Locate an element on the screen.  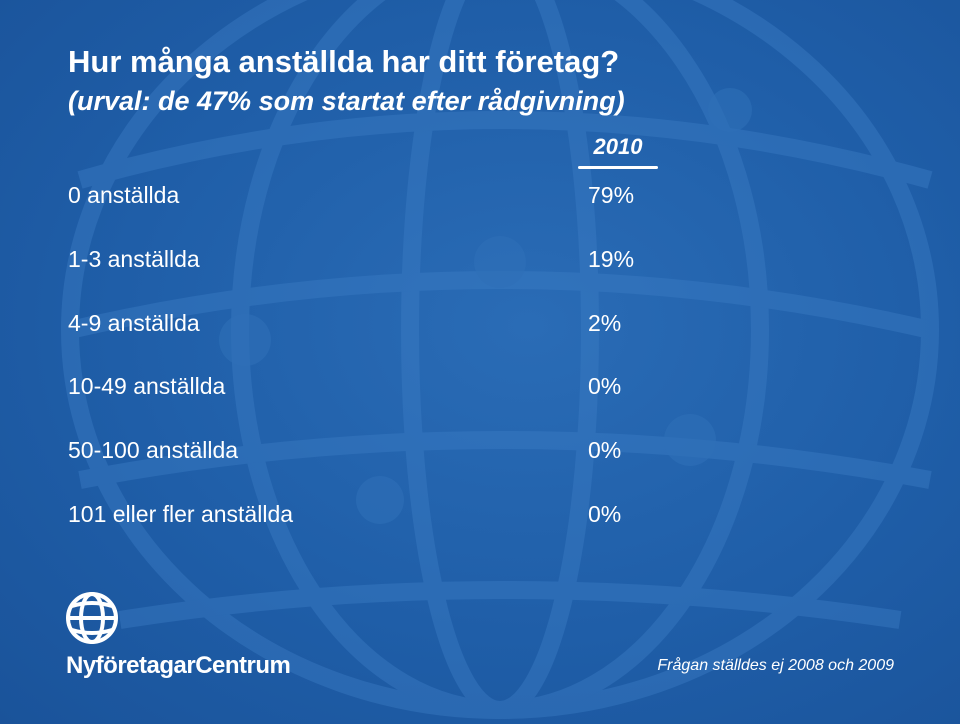
row-label: 4-9 anställda is located at coordinates (134, 323).